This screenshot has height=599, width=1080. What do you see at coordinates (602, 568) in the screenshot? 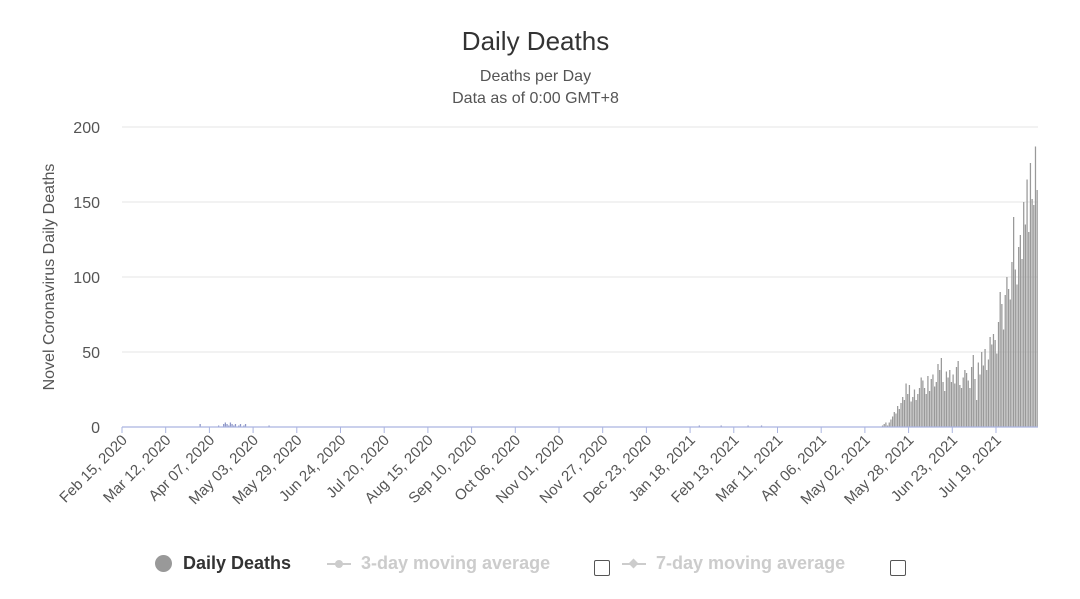
I see `3-day-average-checkbox` at bounding box center [602, 568].